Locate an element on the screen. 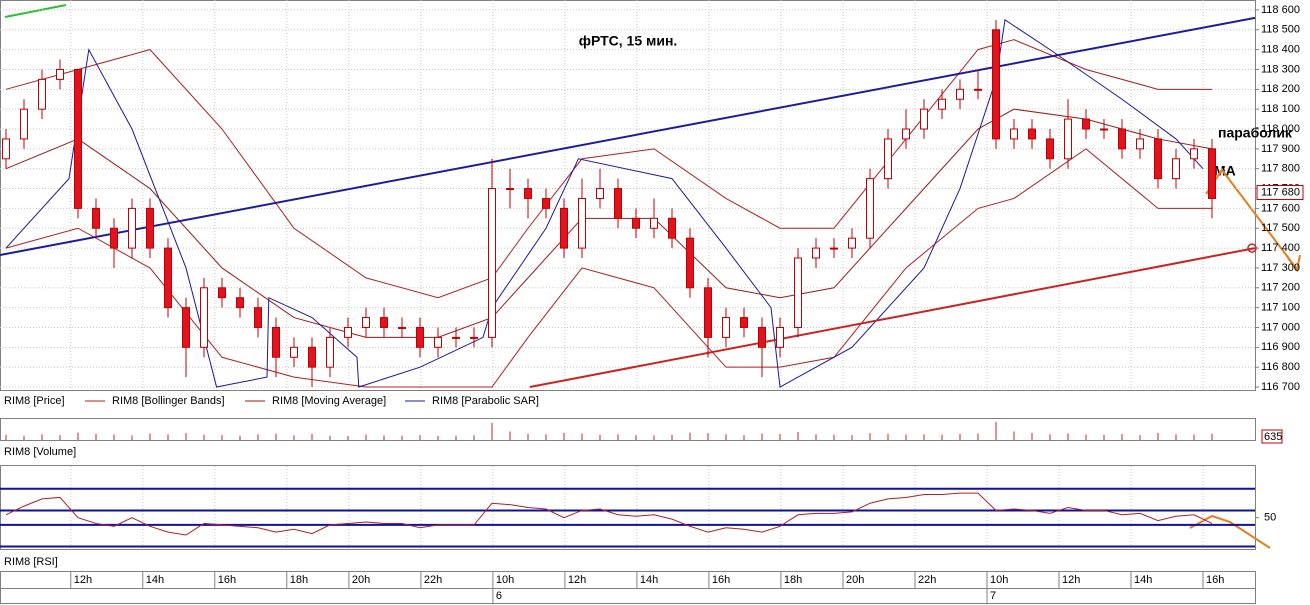 The image size is (1310, 605). volume-label-box is located at coordinates (1272, 436).